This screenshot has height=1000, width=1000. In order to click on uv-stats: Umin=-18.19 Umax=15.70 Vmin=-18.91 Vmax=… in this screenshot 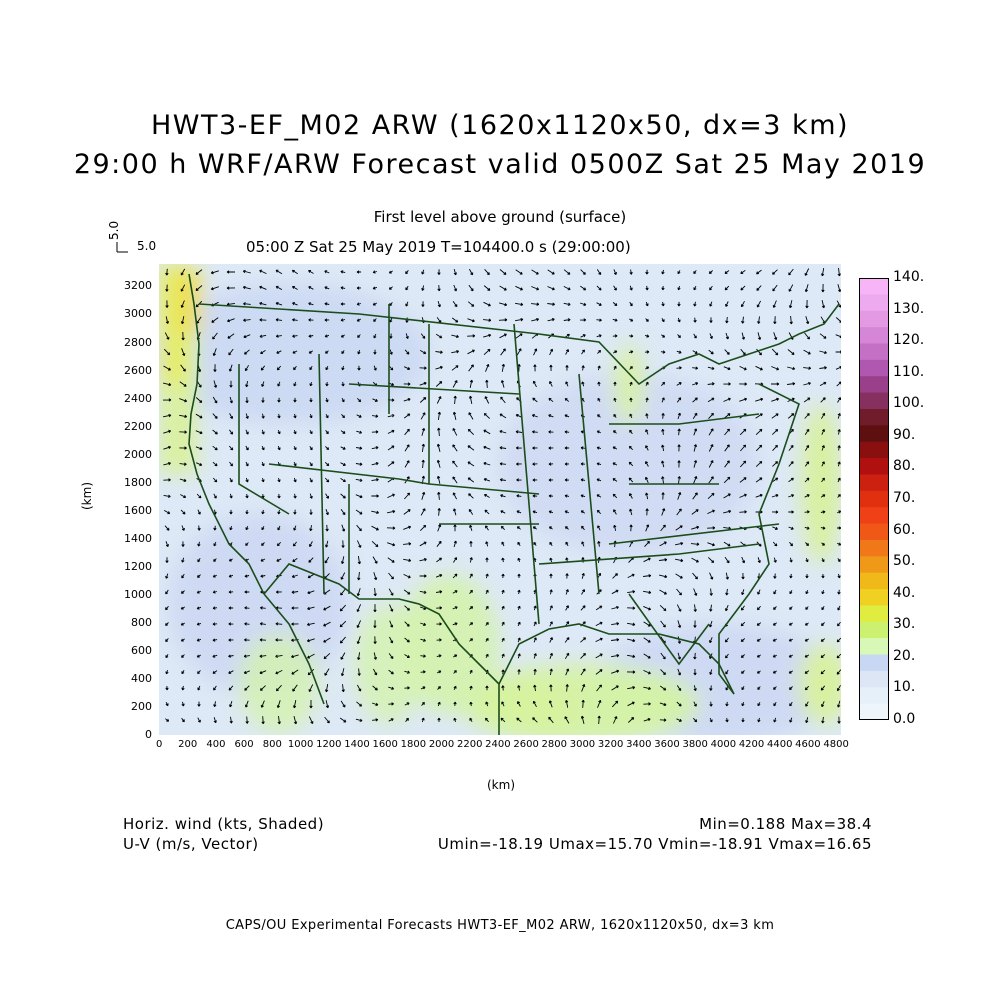, I will do `click(654, 844)`.